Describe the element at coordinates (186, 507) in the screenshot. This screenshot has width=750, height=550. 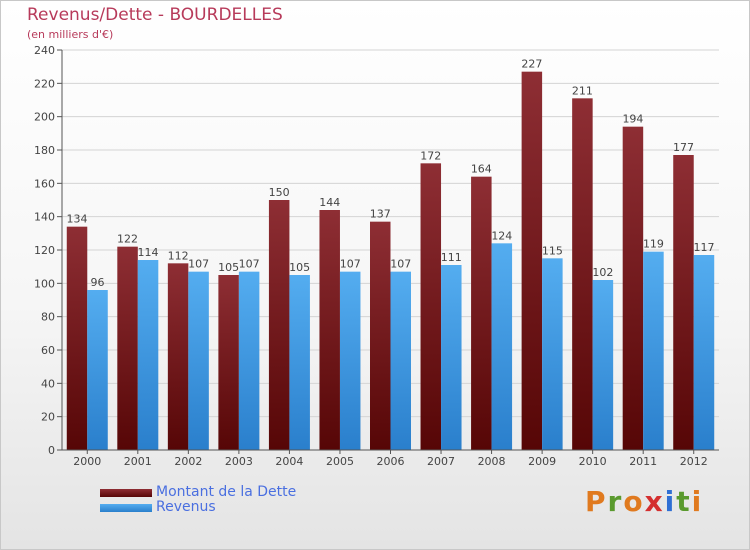
I see `legend-label-revenus: Revenus` at that location.